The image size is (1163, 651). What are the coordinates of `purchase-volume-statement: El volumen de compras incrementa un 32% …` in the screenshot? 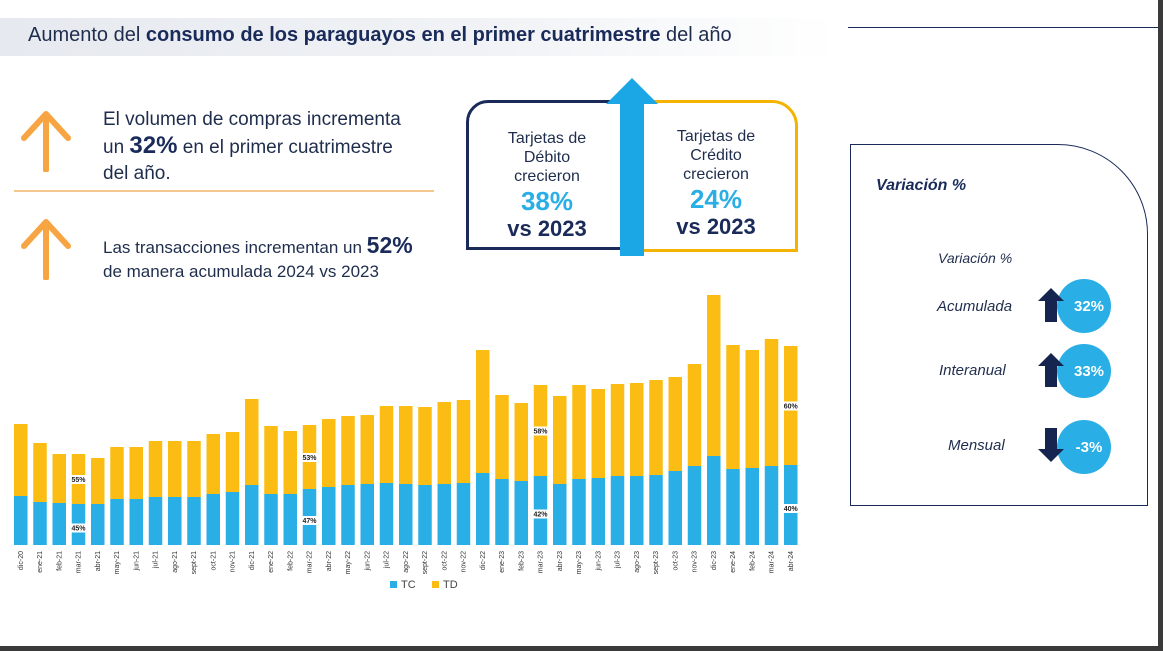 It's located at (252, 146).